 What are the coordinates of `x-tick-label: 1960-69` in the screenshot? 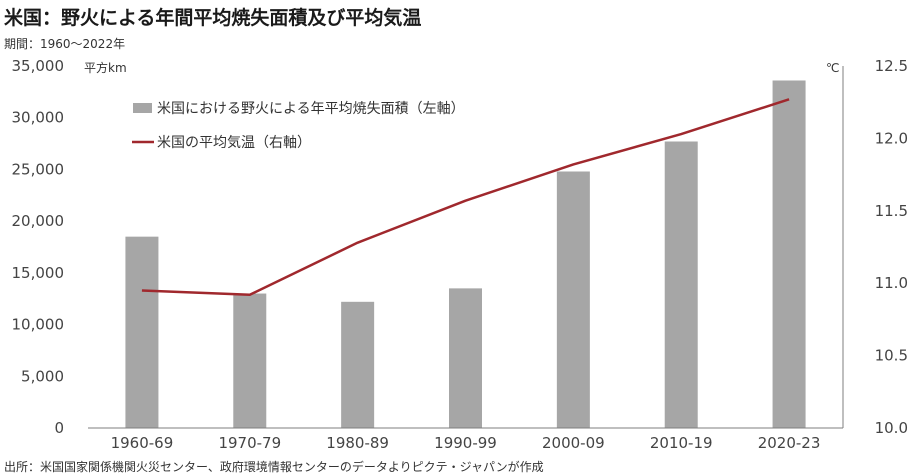 It's located at (142, 443).